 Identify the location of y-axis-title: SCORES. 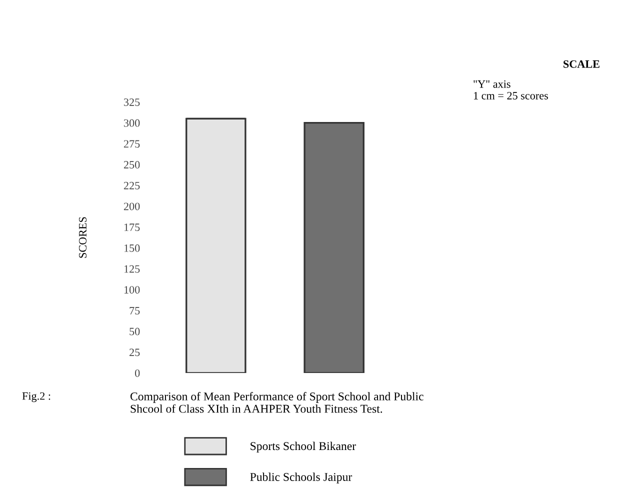
(82, 237).